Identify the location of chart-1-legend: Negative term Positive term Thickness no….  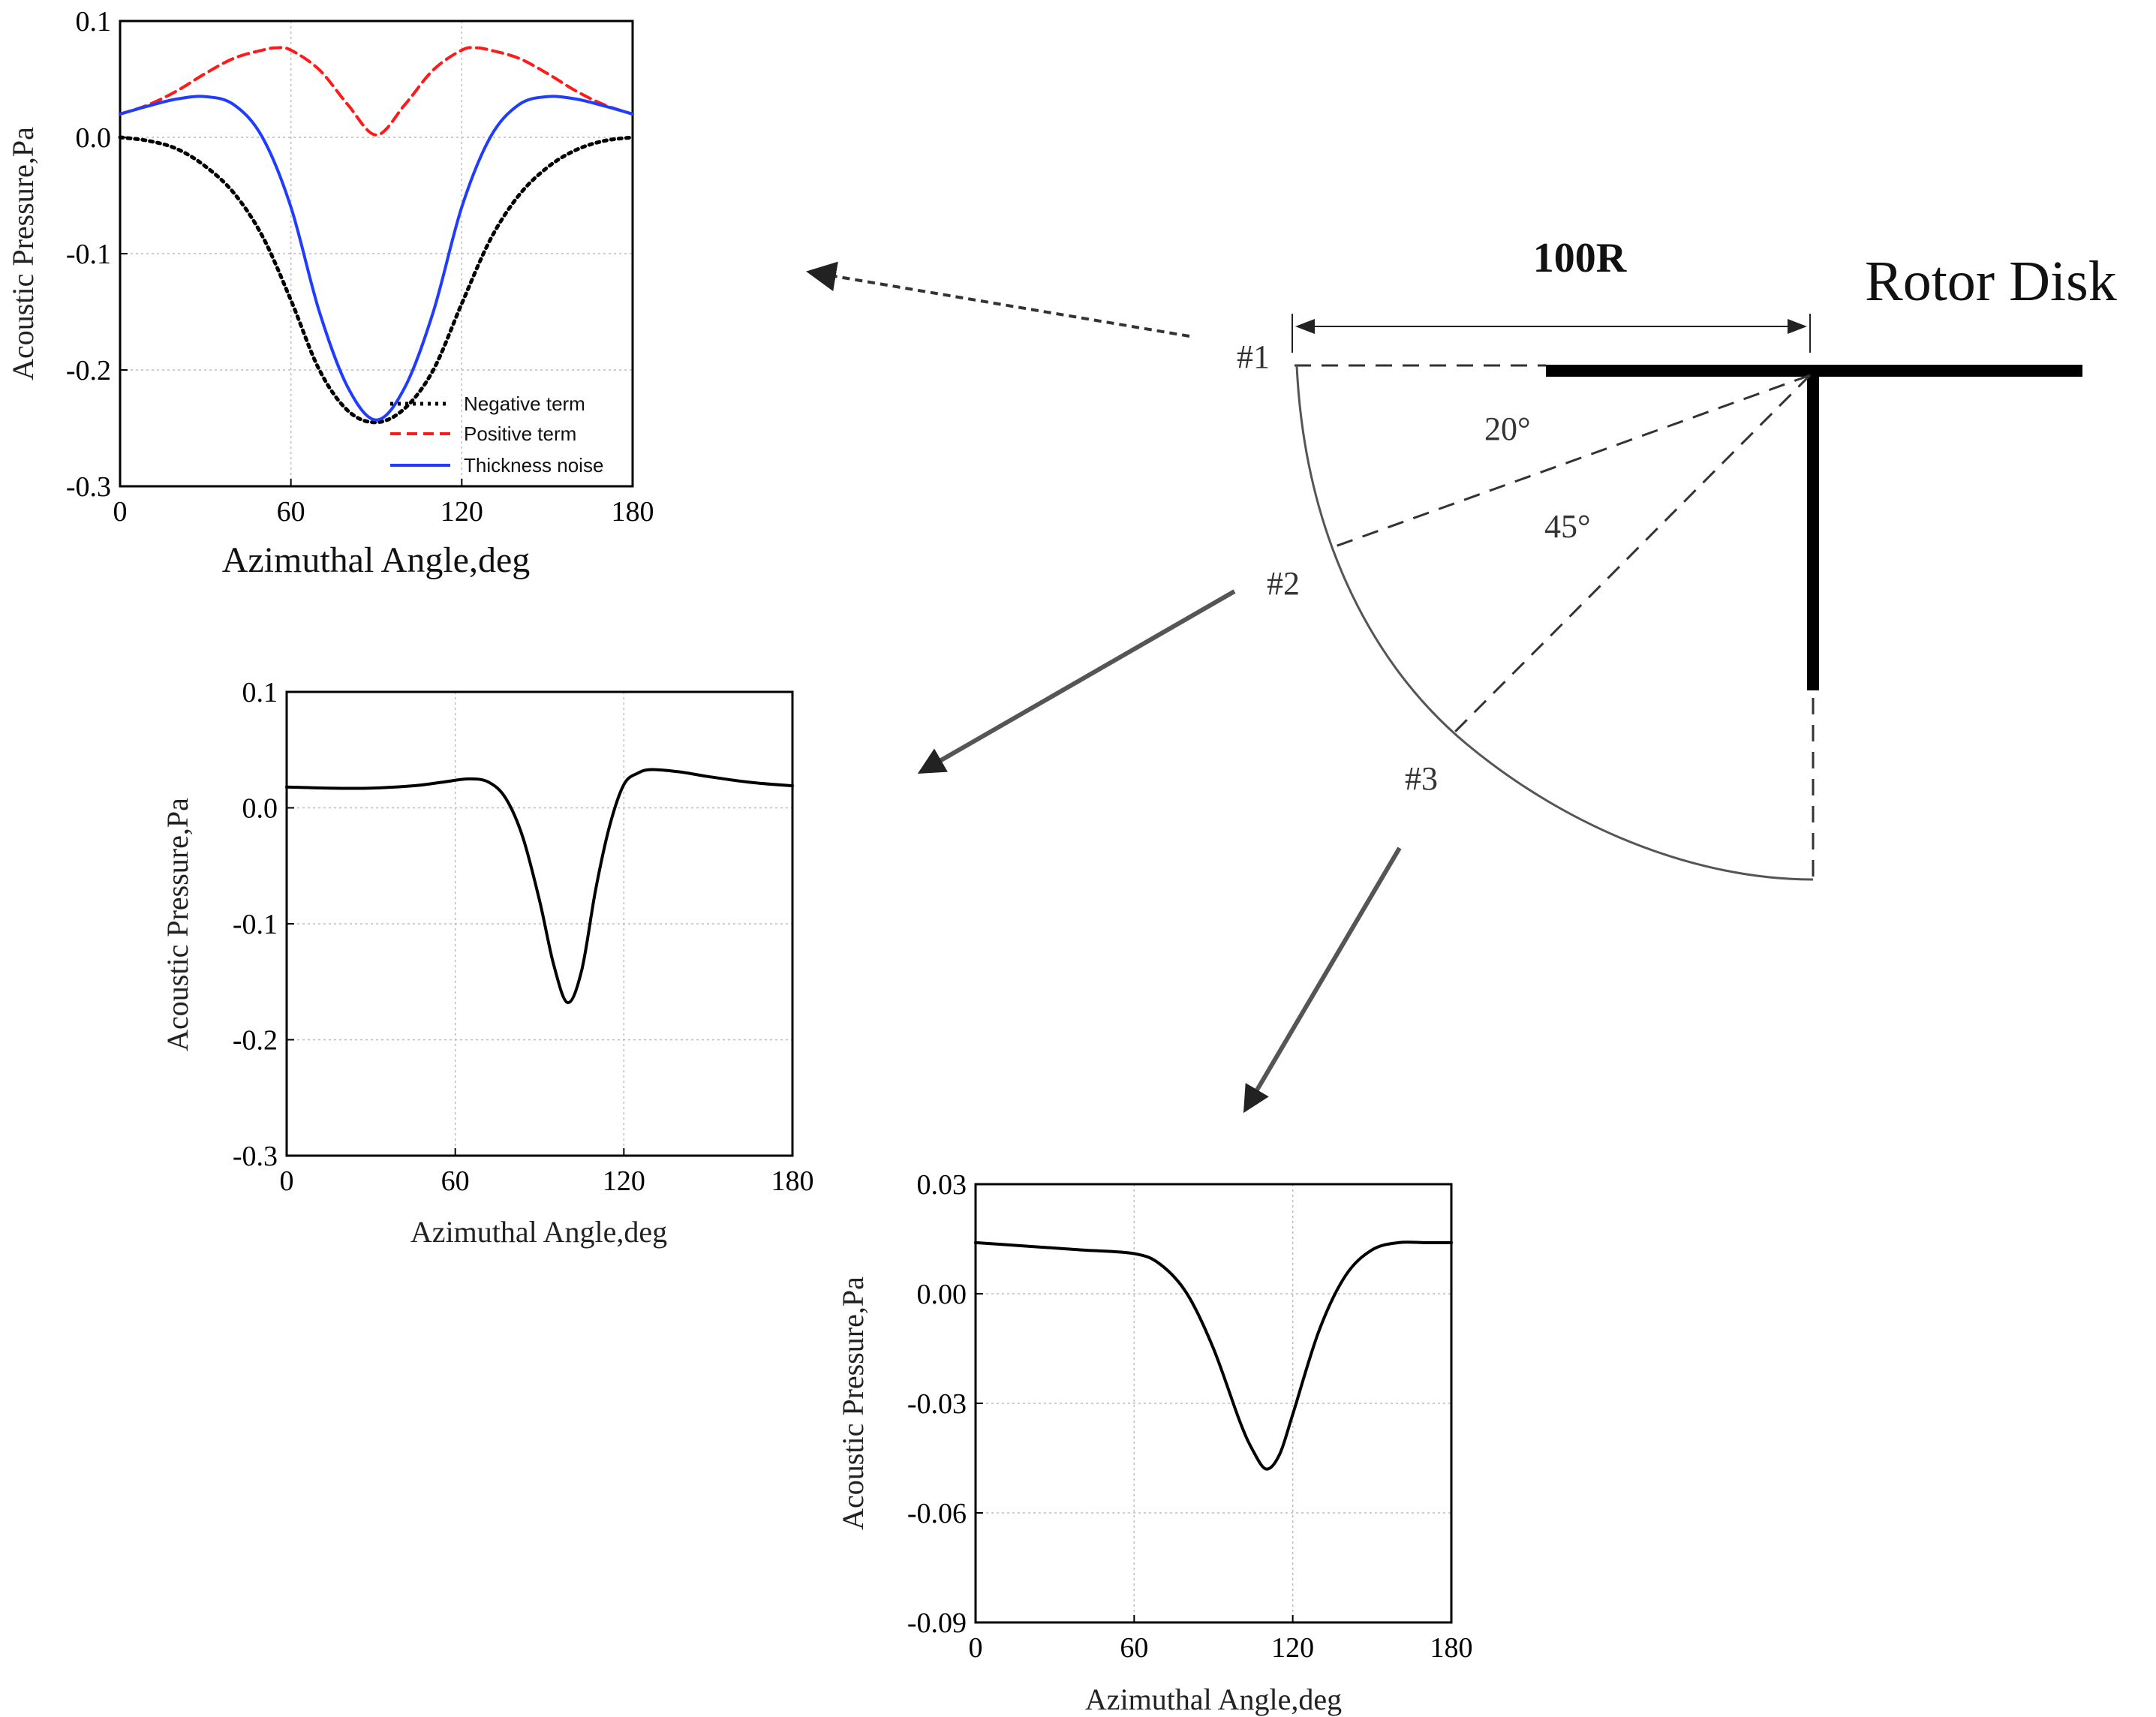
(496, 434).